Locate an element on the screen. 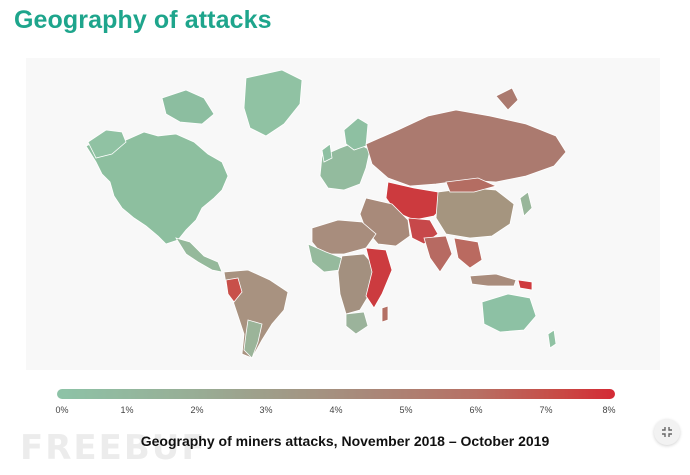  region-mongolia is located at coordinates (471, 185).